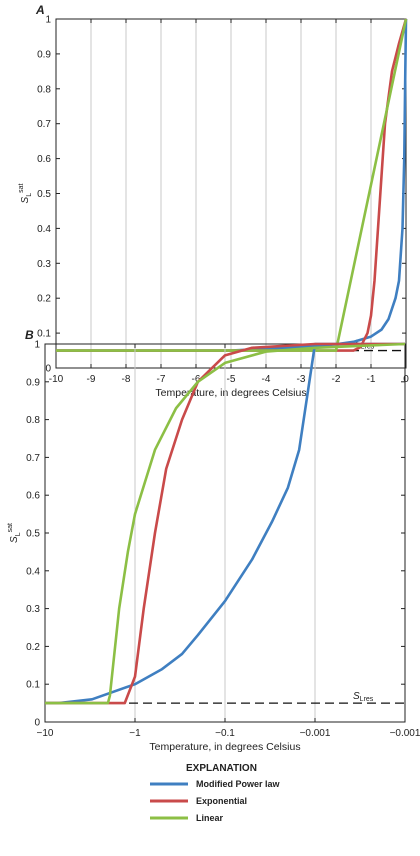 The height and width of the screenshot is (856, 420). Describe the element at coordinates (210, 818) in the screenshot. I see `legend-label: Linear` at that location.